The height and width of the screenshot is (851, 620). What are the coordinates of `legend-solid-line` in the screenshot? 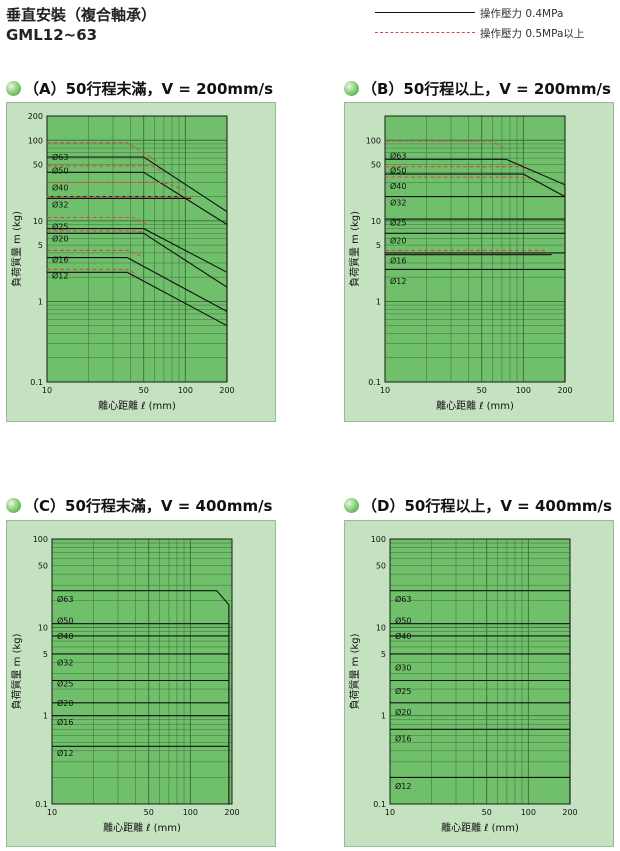 It's located at (425, 12).